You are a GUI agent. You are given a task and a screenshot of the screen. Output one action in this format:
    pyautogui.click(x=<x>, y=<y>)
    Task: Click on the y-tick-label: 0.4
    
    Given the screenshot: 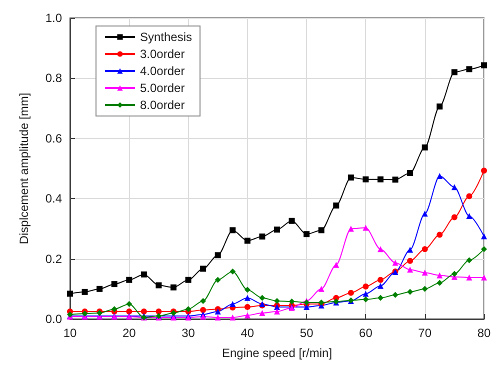 What is the action you would take?
    pyautogui.click(x=53, y=199)
    